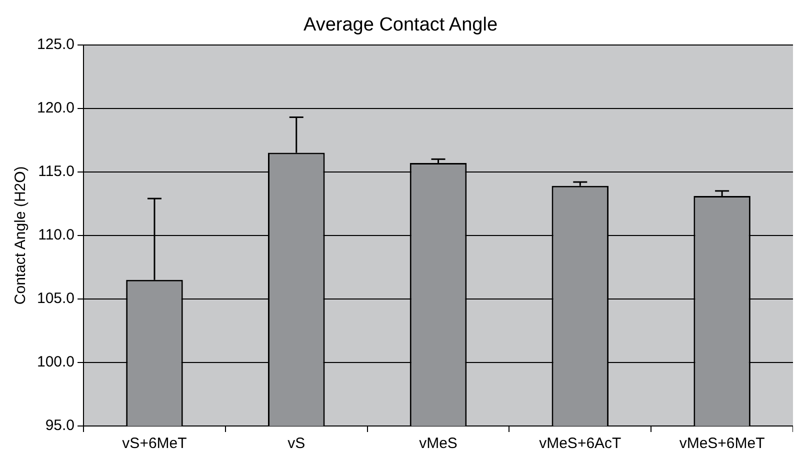  Describe the element at coordinates (55, 44) in the screenshot. I see `y-tick-label: 125.0` at that location.